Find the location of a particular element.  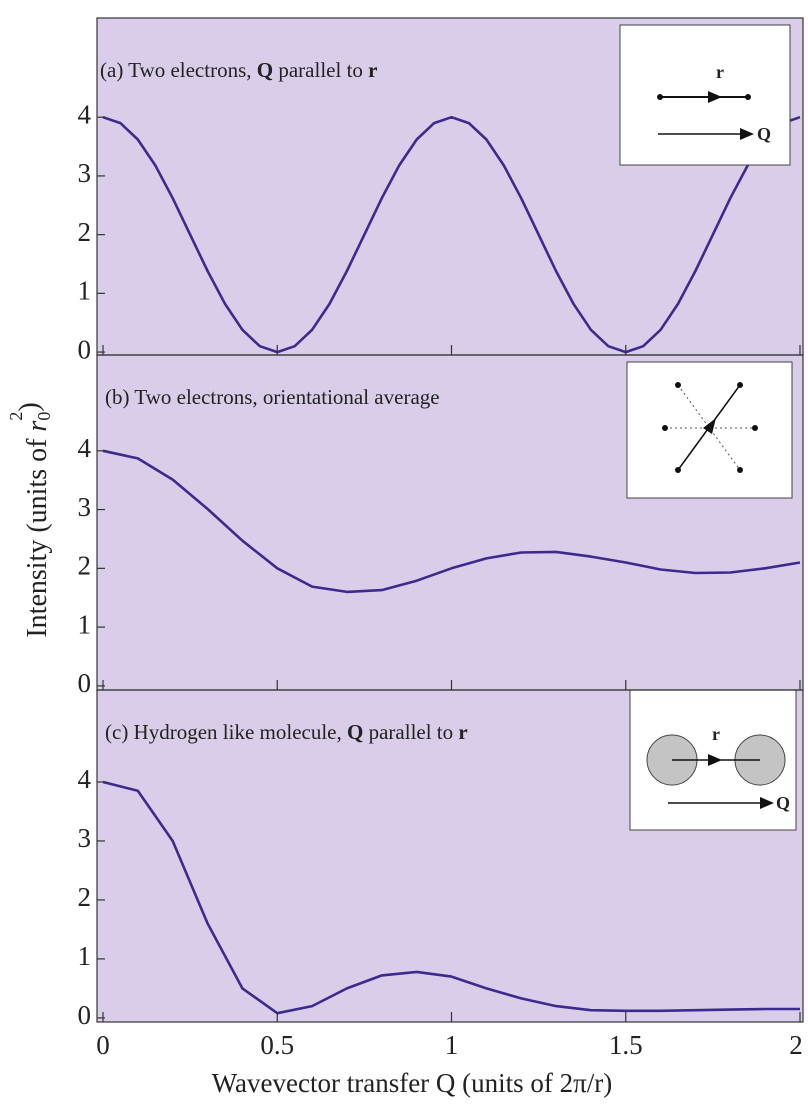

electrons is located at coordinates (710, 427).